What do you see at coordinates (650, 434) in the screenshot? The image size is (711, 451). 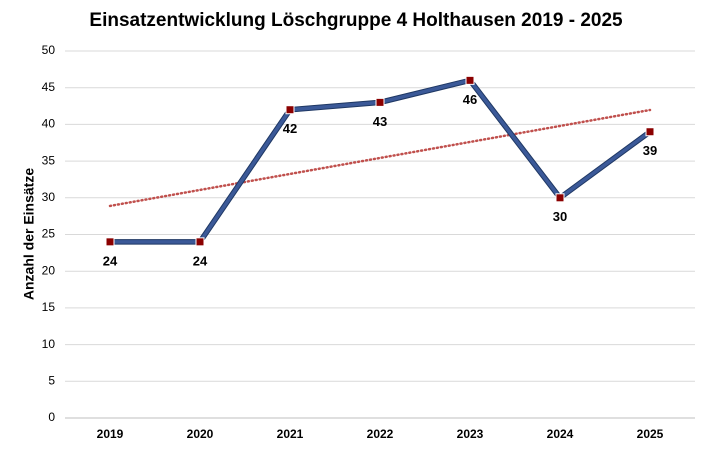 I see `x-tick-label: 2025` at bounding box center [650, 434].